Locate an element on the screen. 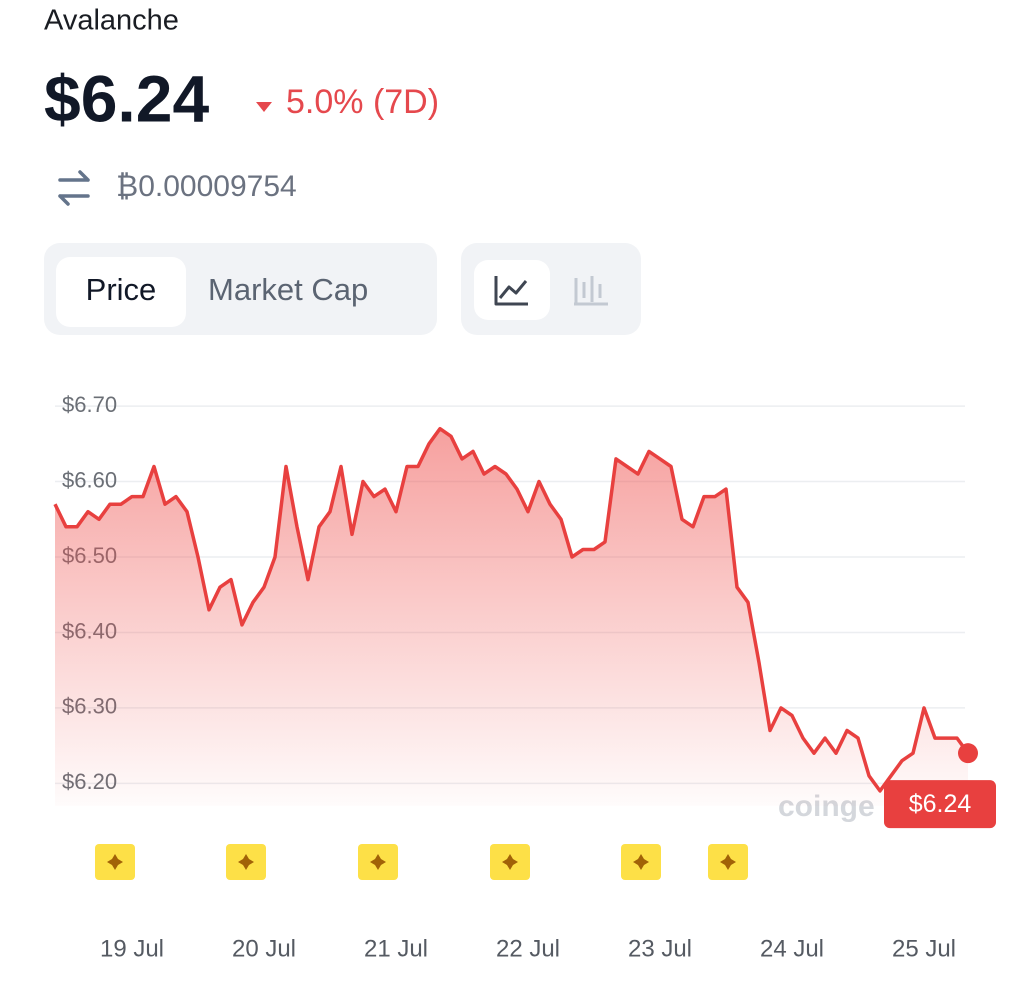  tab-market-cap: Market Cap is located at coordinates (288, 289).